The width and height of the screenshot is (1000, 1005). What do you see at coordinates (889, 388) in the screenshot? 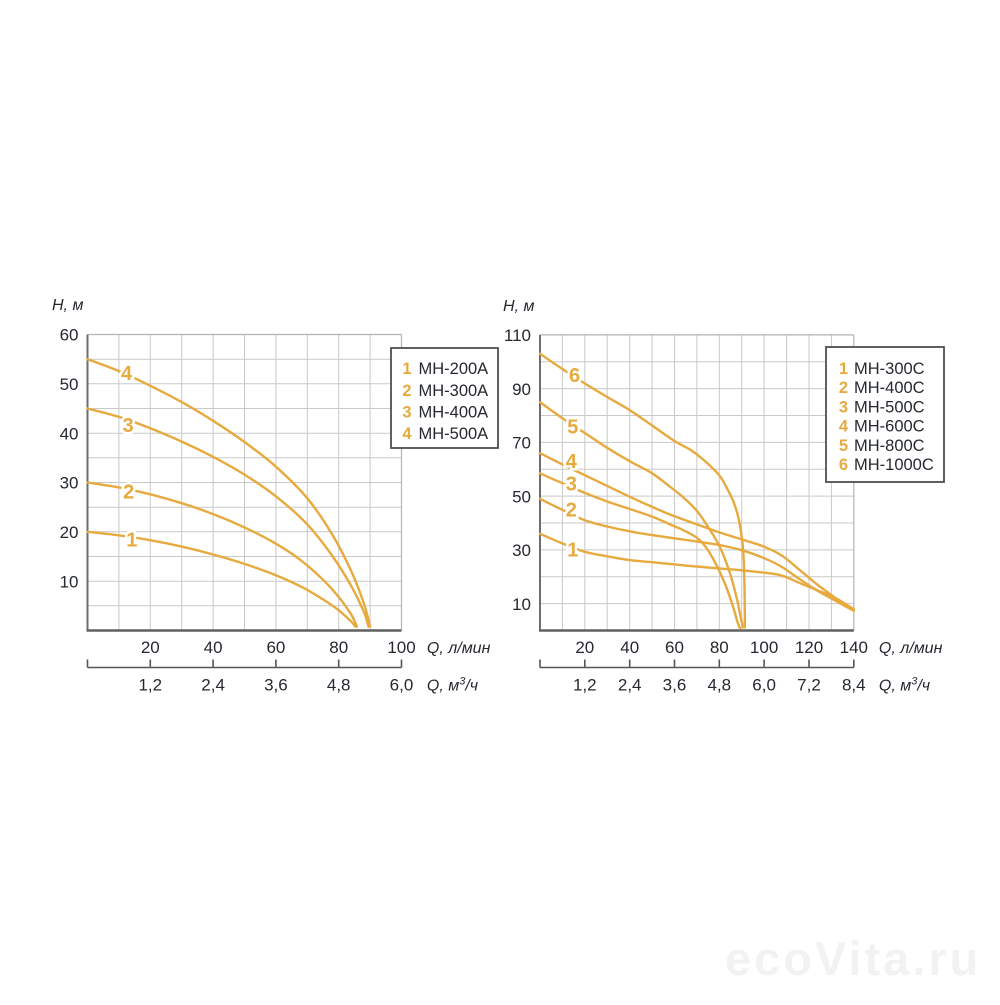
I see `svg-text: МН-400С` at bounding box center [889, 388].